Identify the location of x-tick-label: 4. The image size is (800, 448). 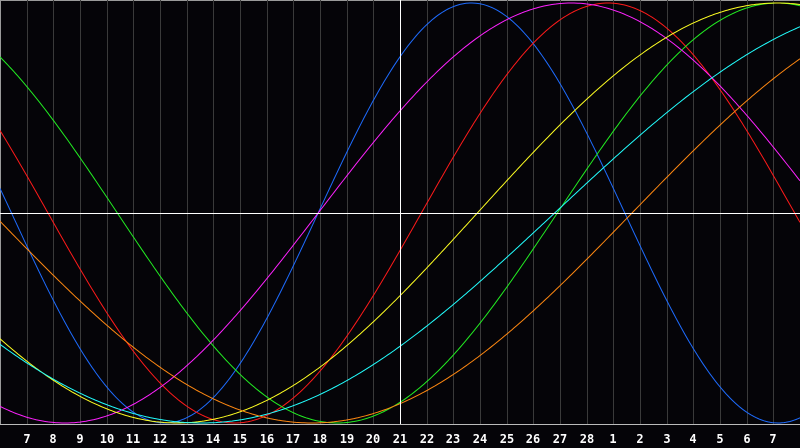
(692, 439).